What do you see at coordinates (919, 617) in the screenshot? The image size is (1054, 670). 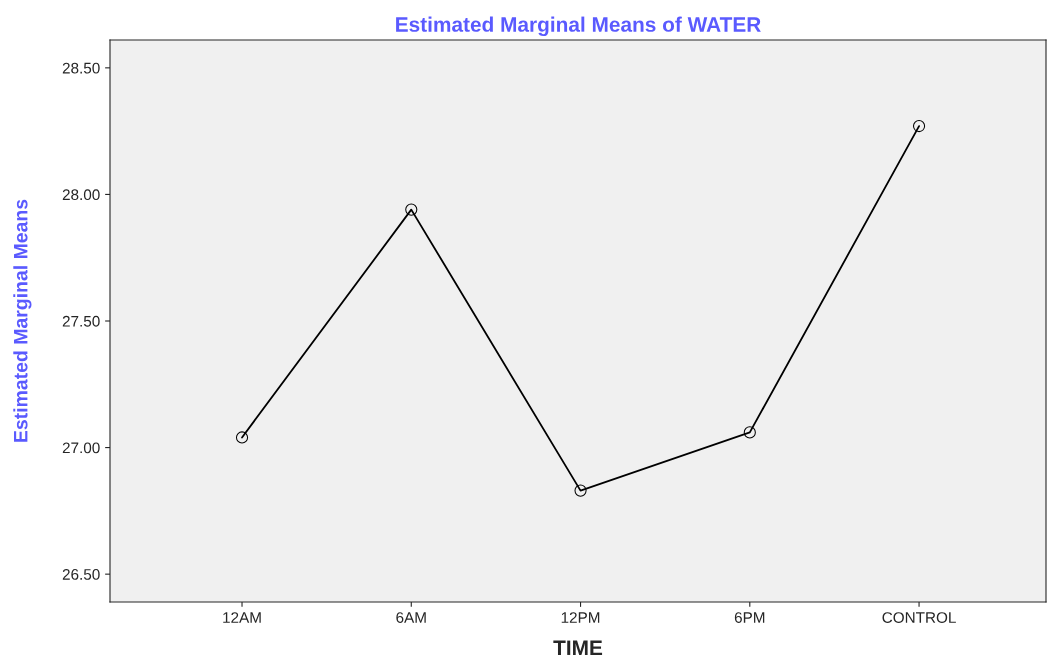 I see `x-tick-label: CONTROL` at bounding box center [919, 617].